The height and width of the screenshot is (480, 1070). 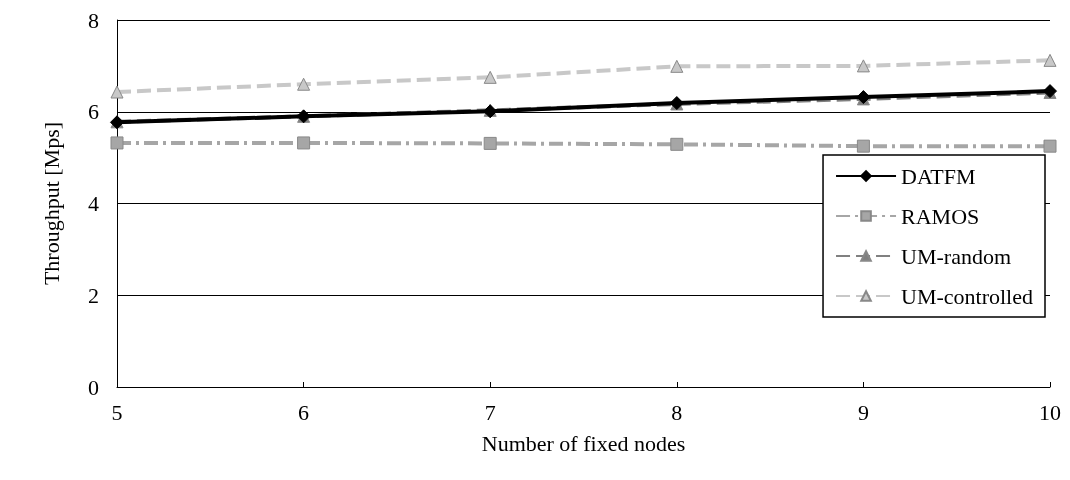 What do you see at coordinates (938, 176) in the screenshot?
I see `legend-label: DATFM` at bounding box center [938, 176].